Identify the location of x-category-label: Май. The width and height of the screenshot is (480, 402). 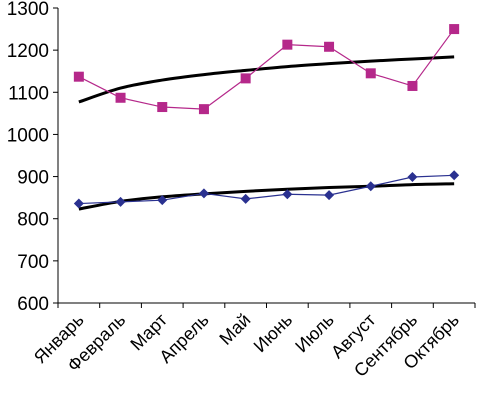
(234, 329).